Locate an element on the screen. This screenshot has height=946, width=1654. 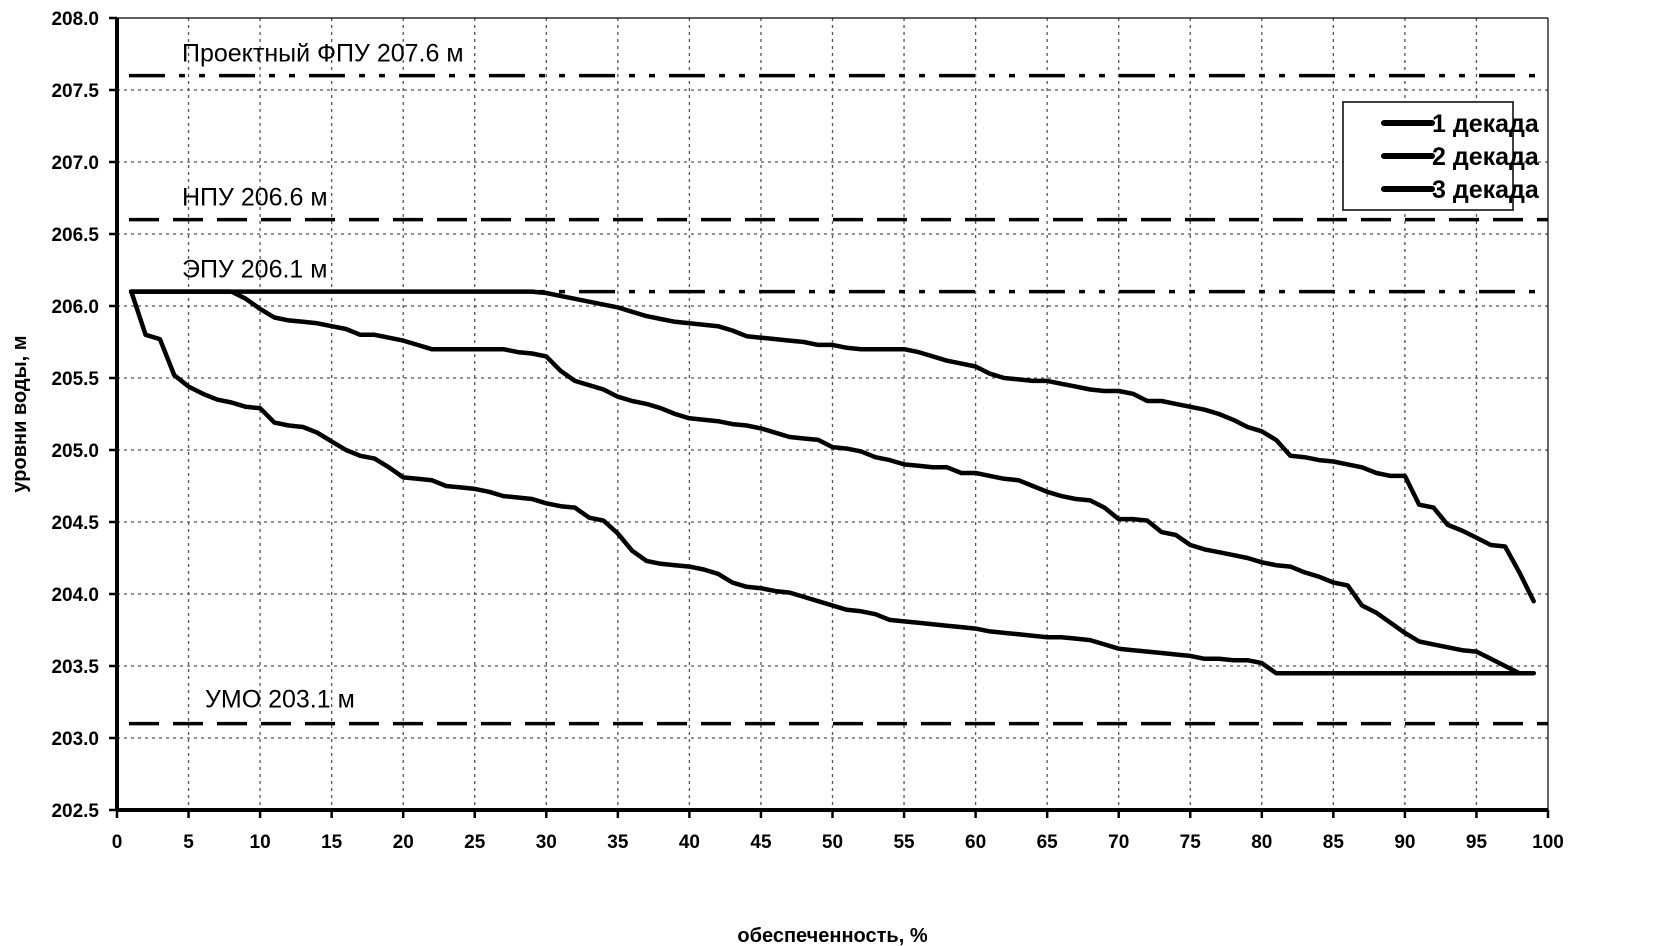
x-tick-label: 55 is located at coordinates (904, 842).